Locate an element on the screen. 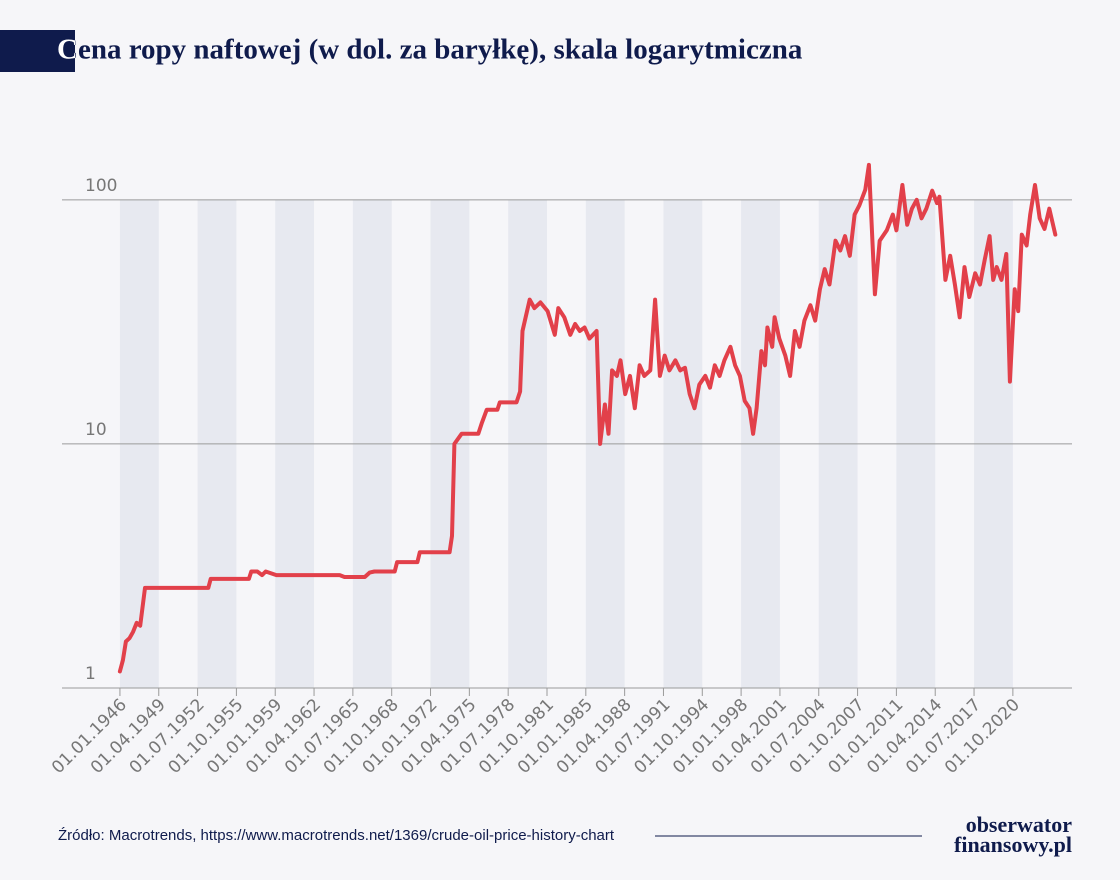 The image size is (1120, 880). title-box is located at coordinates (37, 51).